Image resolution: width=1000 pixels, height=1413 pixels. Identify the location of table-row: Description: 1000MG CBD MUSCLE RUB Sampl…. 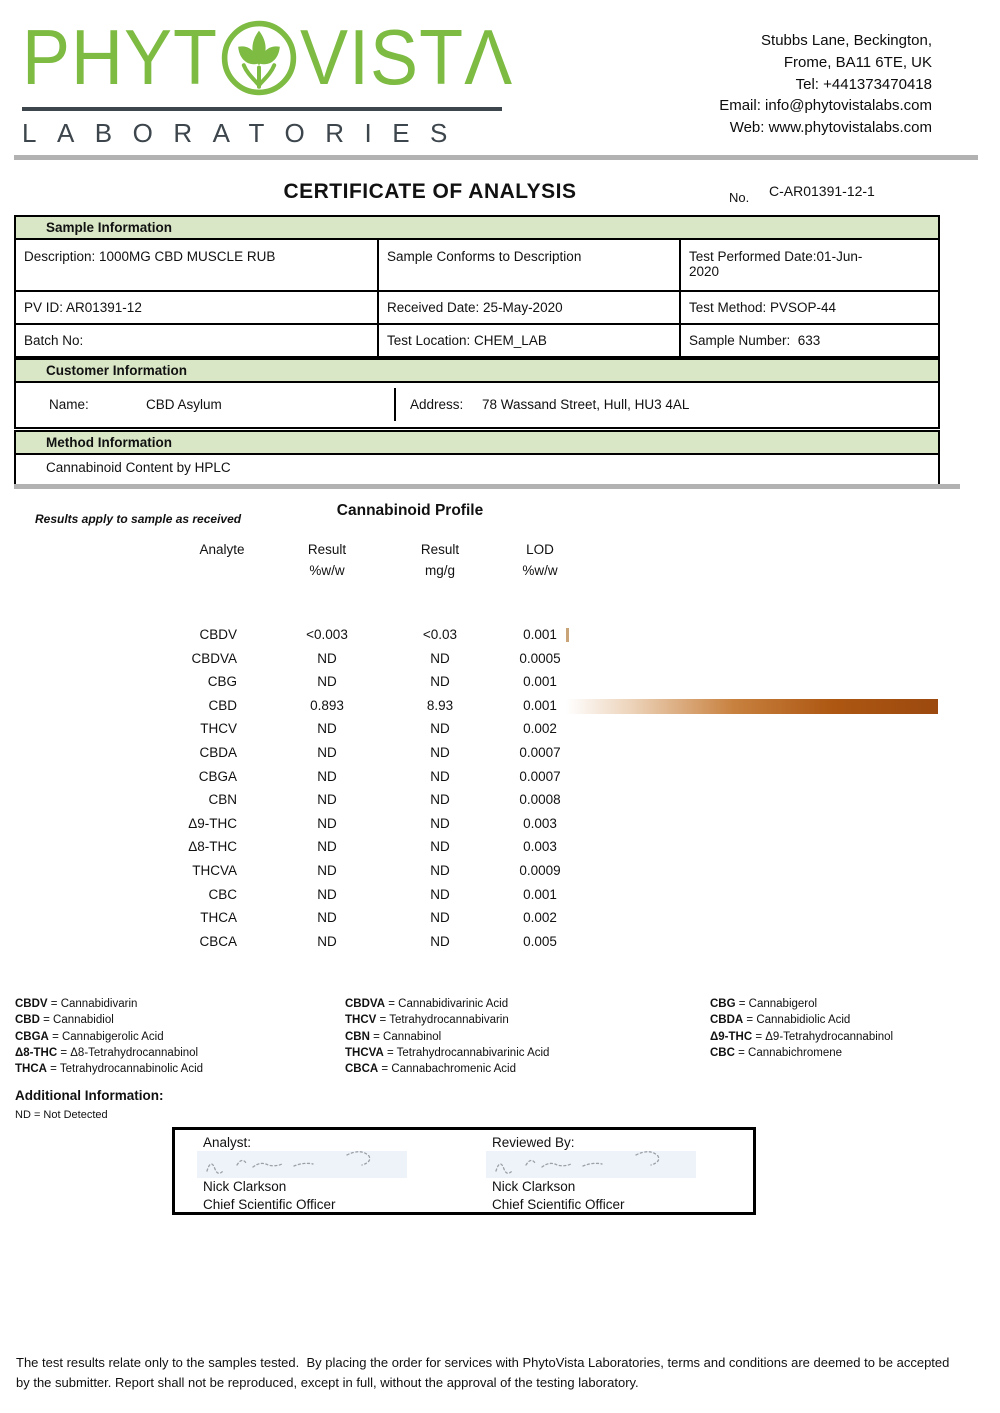
(477, 266).